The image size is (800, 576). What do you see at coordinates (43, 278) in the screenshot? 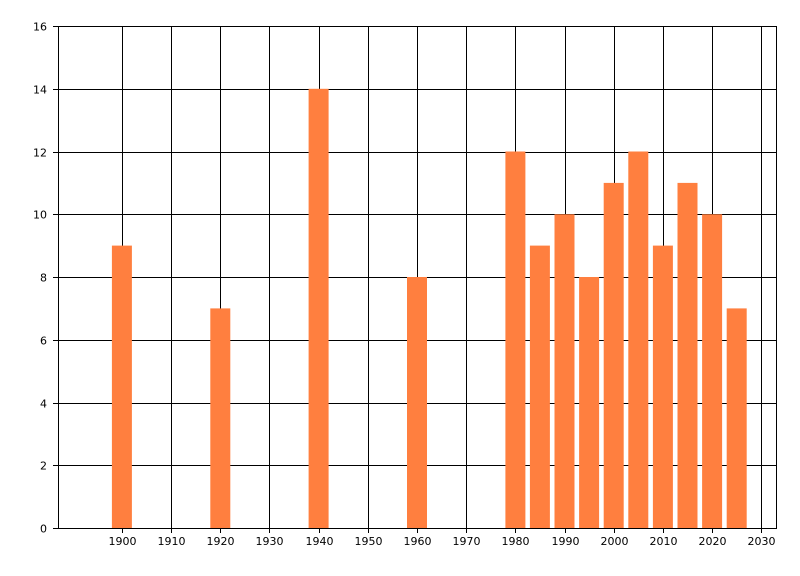
I see `y-tick-label: 8` at bounding box center [43, 278].